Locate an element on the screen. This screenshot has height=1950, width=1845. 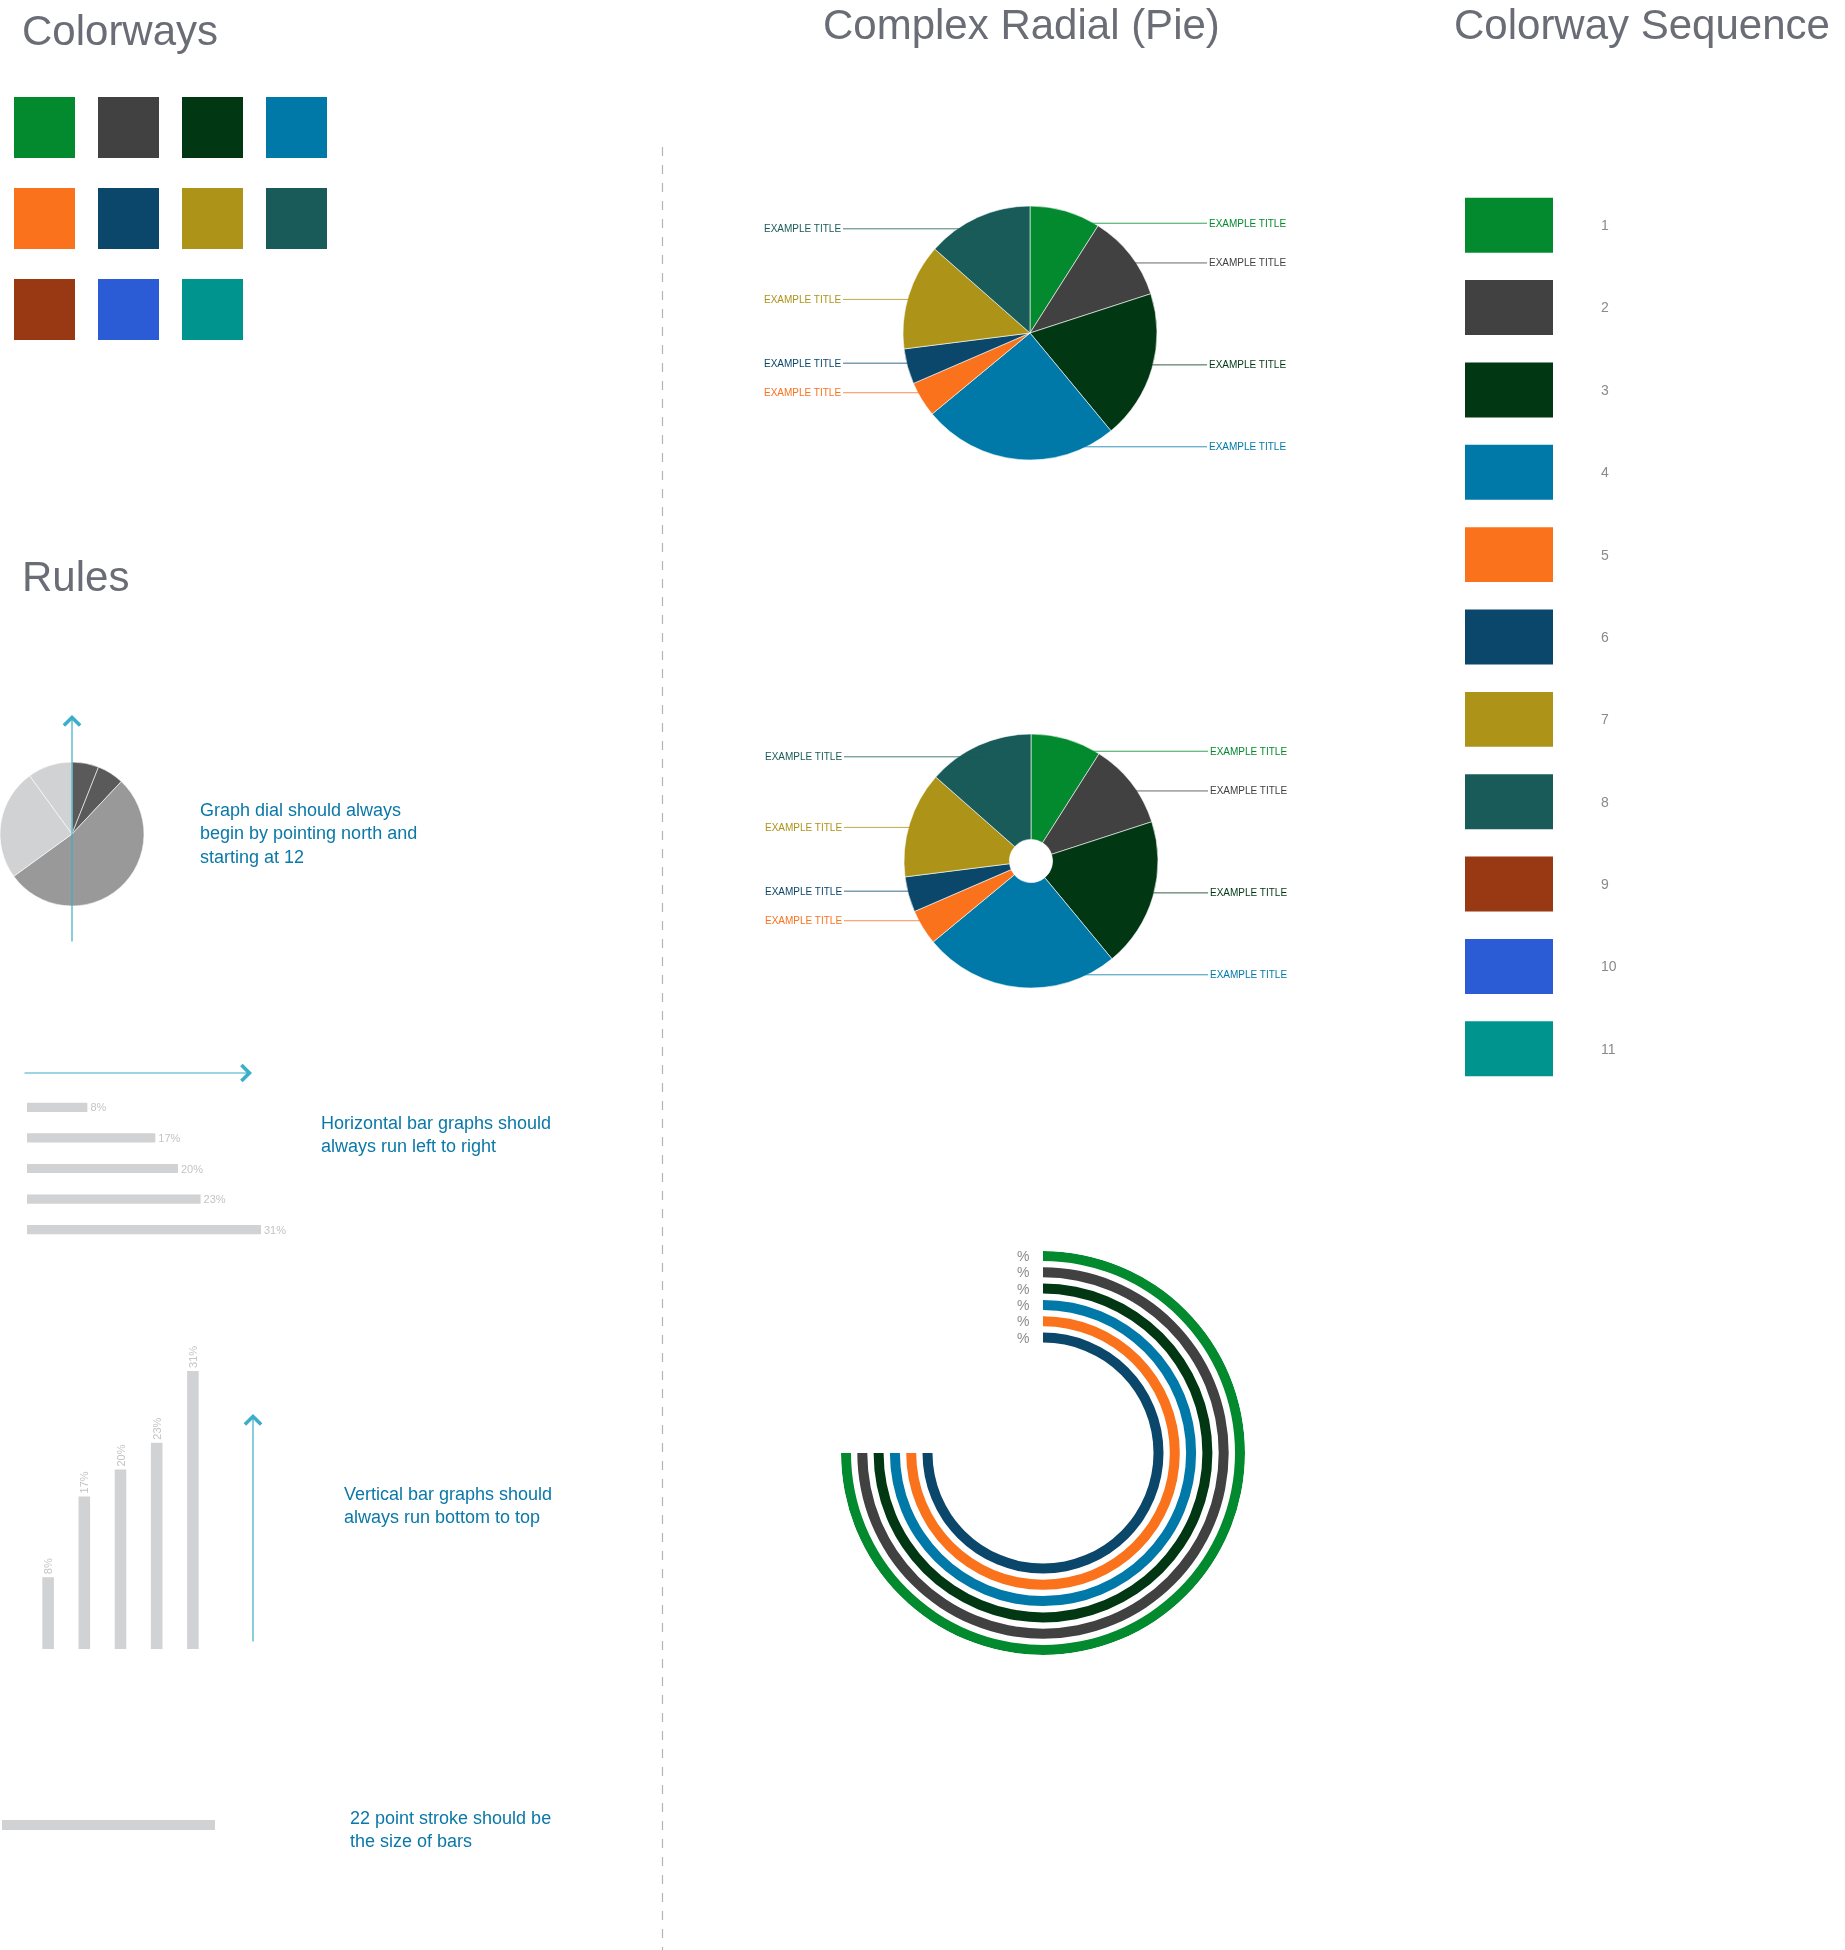
data-label: 20% is located at coordinates (120, 1455).